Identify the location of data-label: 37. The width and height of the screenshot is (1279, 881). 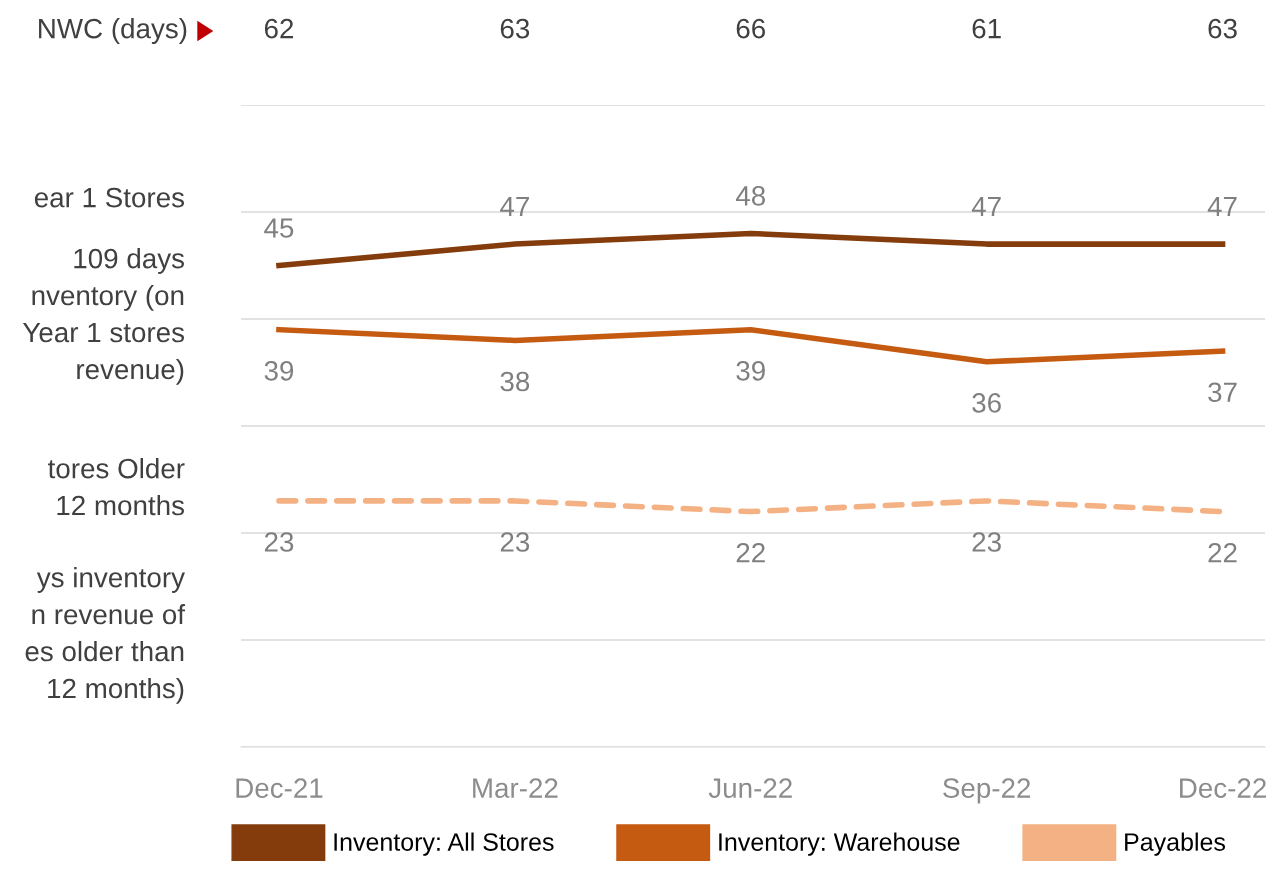
(1222, 392).